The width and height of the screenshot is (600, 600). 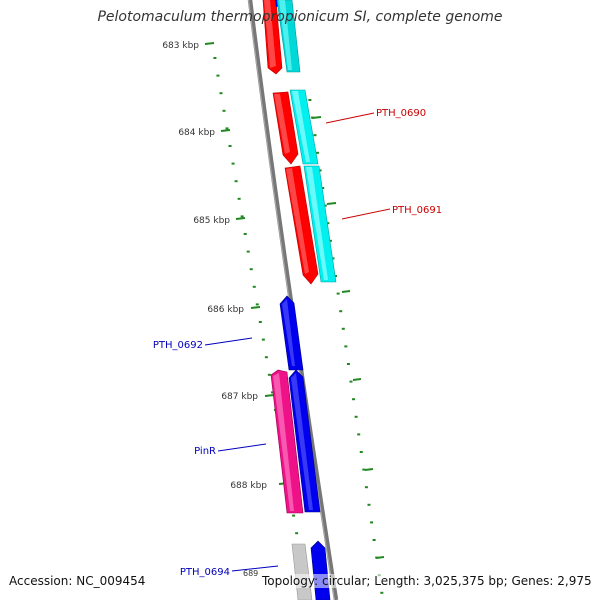 What do you see at coordinates (180, 46) in the screenshot?
I see `ruler-label: 683 kbp` at bounding box center [180, 46].